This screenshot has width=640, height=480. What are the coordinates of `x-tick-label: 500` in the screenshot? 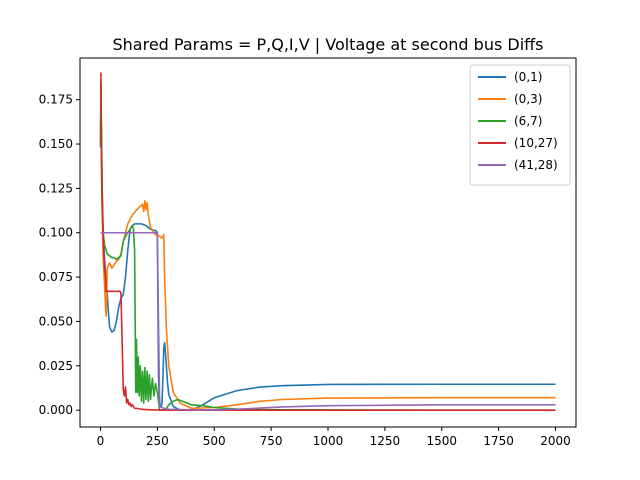 It's located at (214, 441).